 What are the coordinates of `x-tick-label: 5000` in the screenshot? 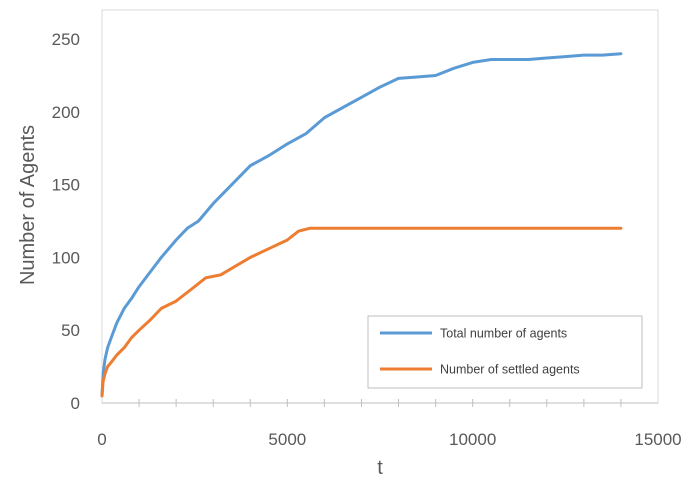 It's located at (287, 439).